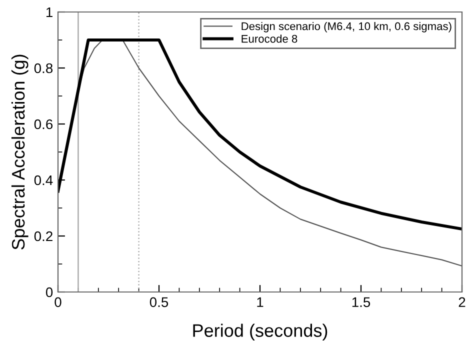  I want to click on y-tick-label: 1, so click(49, 12).